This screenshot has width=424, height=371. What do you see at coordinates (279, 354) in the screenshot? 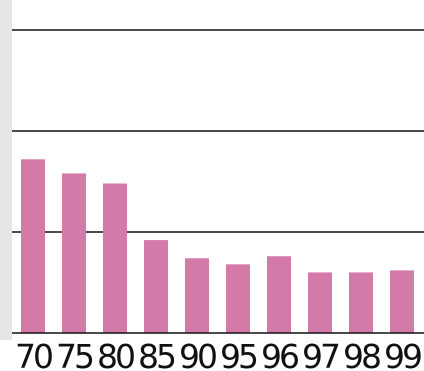
I see `x-tick-label: 96` at bounding box center [279, 354].